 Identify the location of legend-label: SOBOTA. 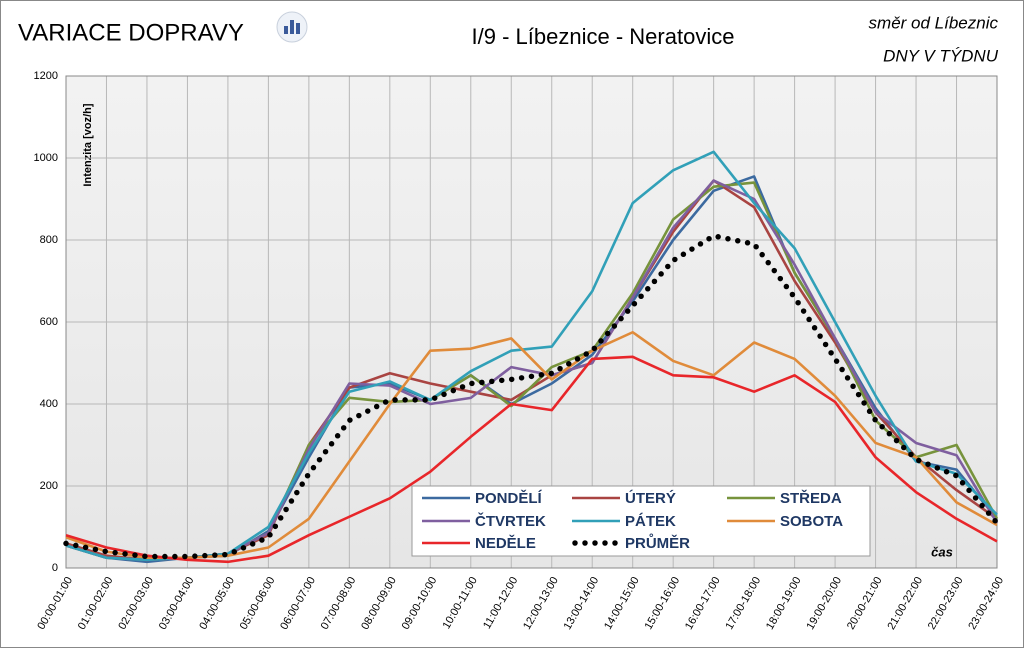
(811, 521).